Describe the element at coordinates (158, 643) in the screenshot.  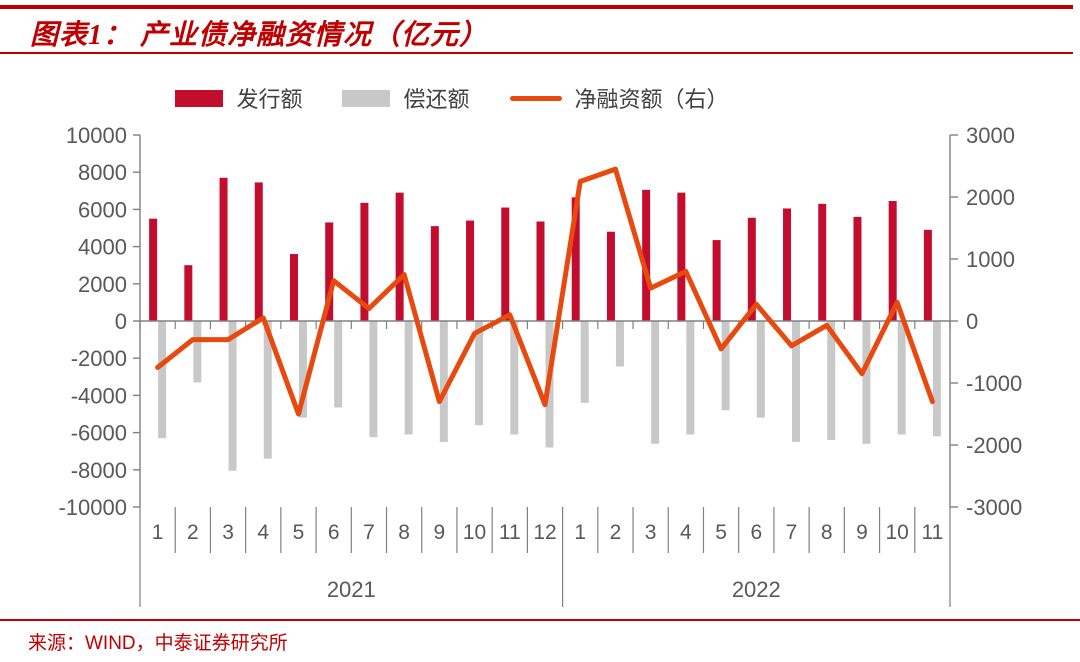
I see `source-note: 来源：WIND，中泰证券研究所` at that location.